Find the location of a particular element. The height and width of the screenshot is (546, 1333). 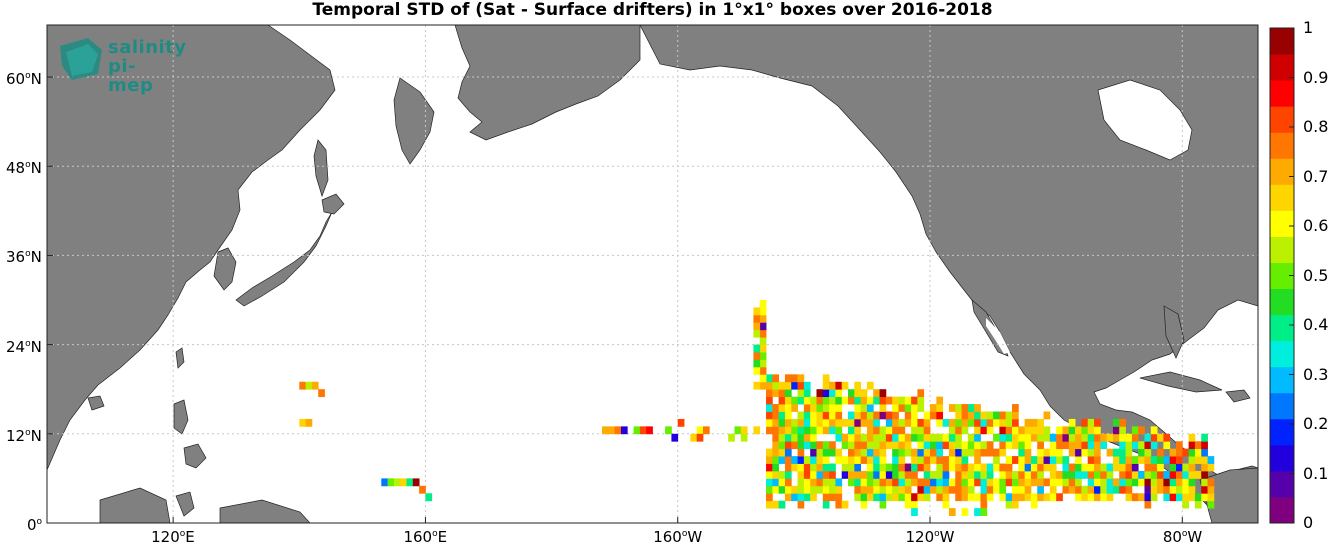

hispaniola is located at coordinates (1238, 396).